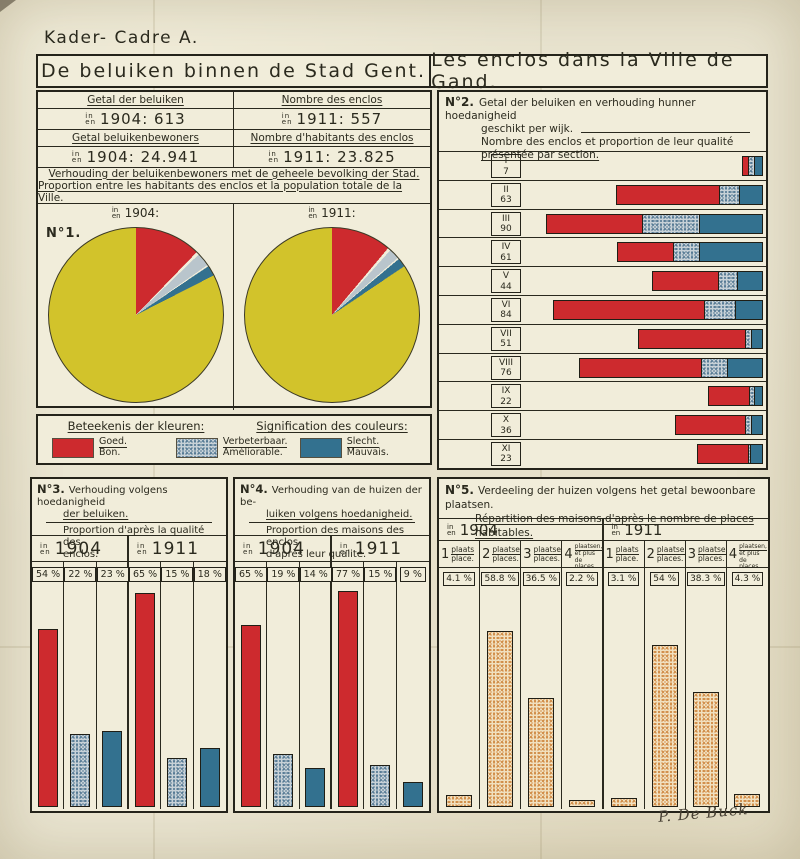  Describe the element at coordinates (112, 685) in the screenshot. I see `bar-column: 23 %` at that location.